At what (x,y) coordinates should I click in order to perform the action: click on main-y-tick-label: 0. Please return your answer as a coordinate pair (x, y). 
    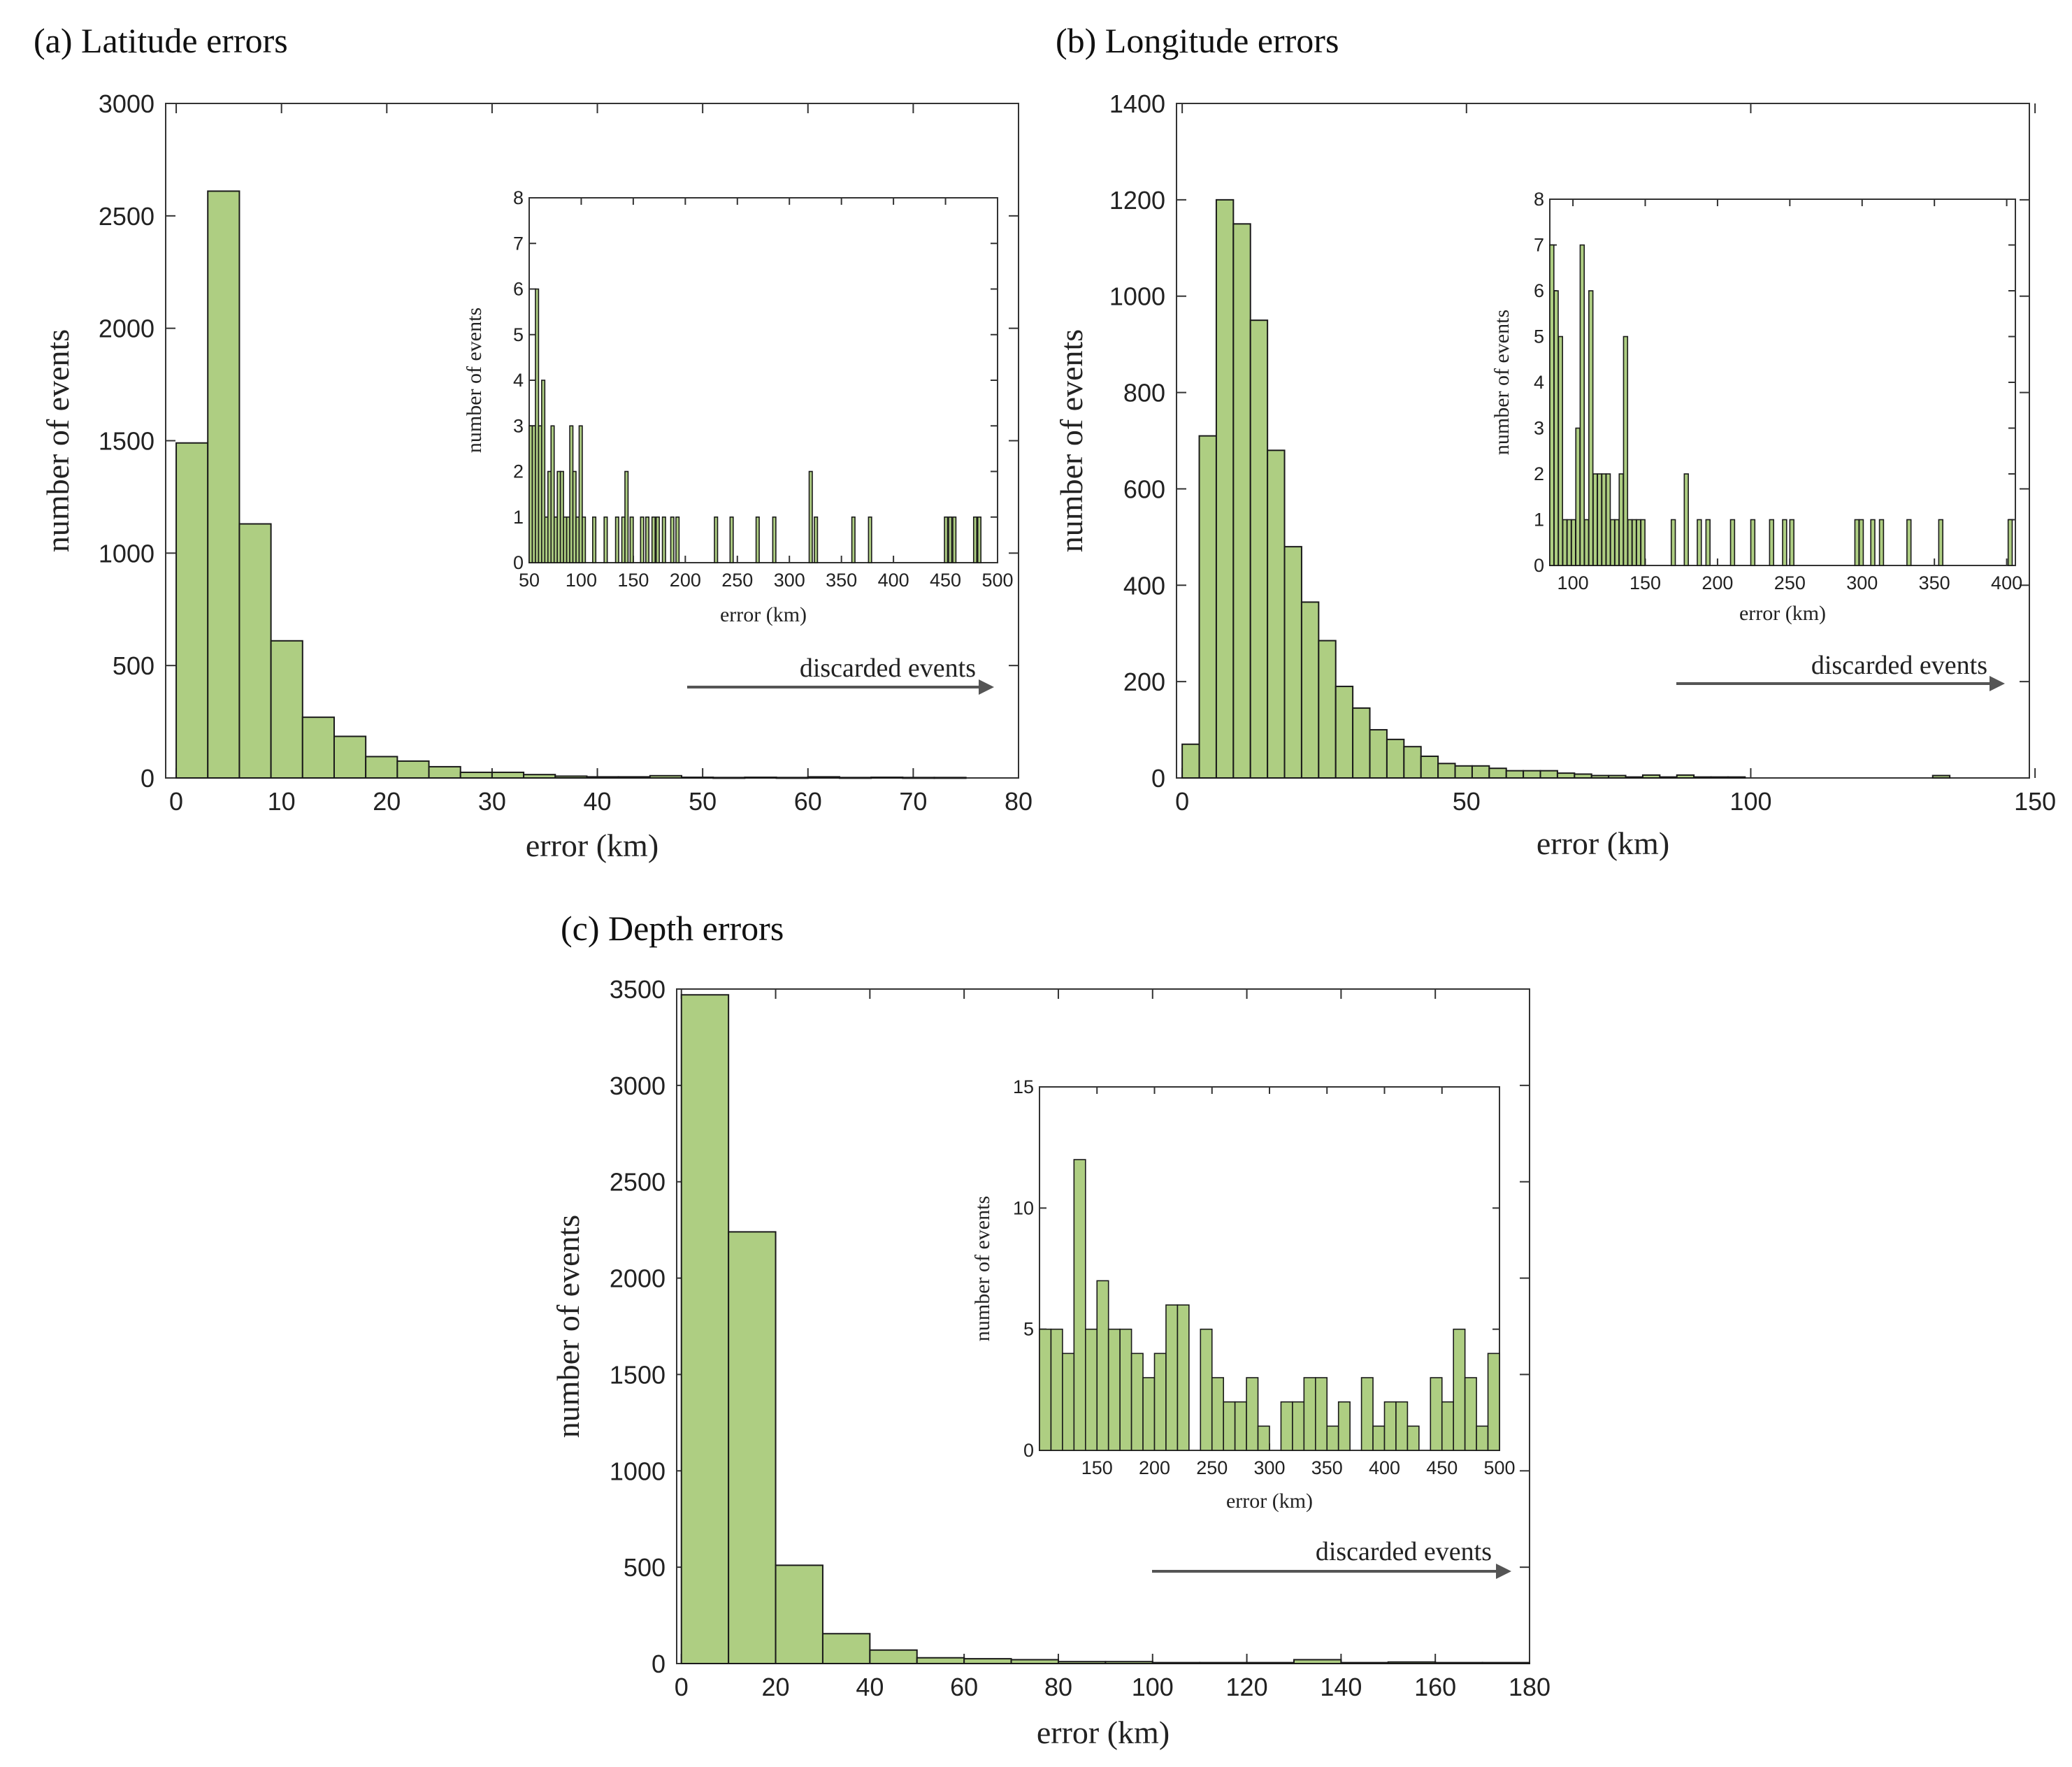
    Looking at the image, I should click on (1158, 778).